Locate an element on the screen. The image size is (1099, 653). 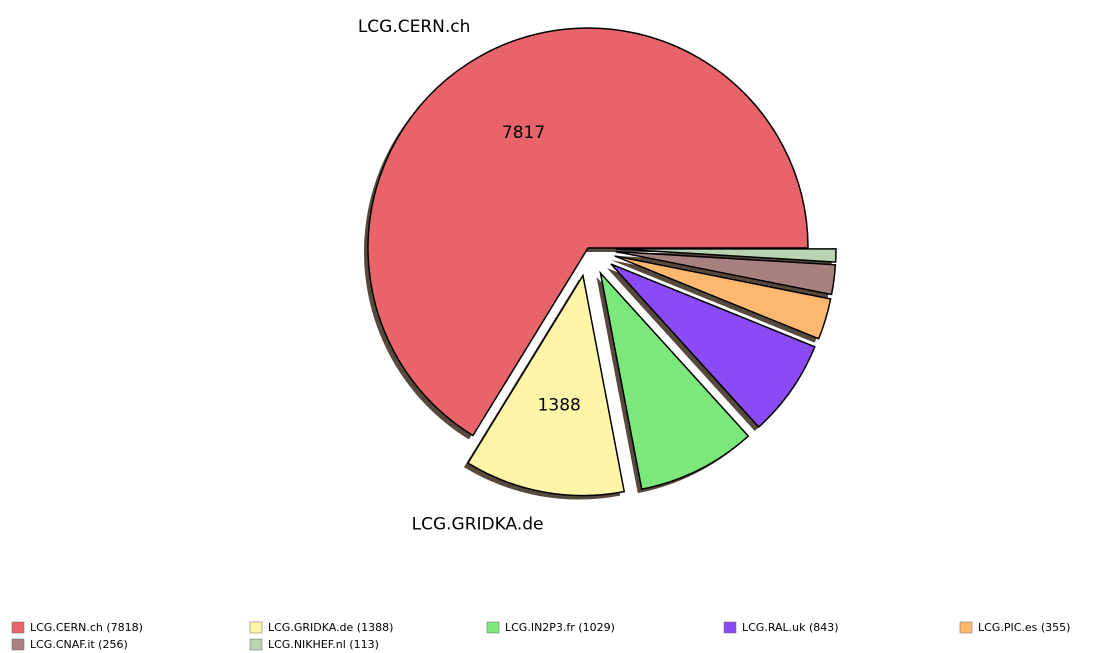
legend-label: LCG.CNAF.it (256) is located at coordinates (79, 644).